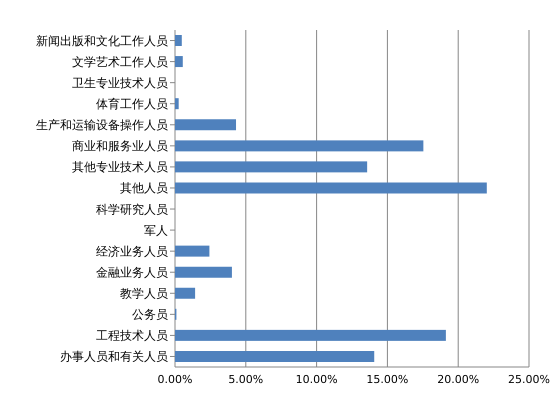  I want to click on y-tick-label: 公务员, so click(150, 315).